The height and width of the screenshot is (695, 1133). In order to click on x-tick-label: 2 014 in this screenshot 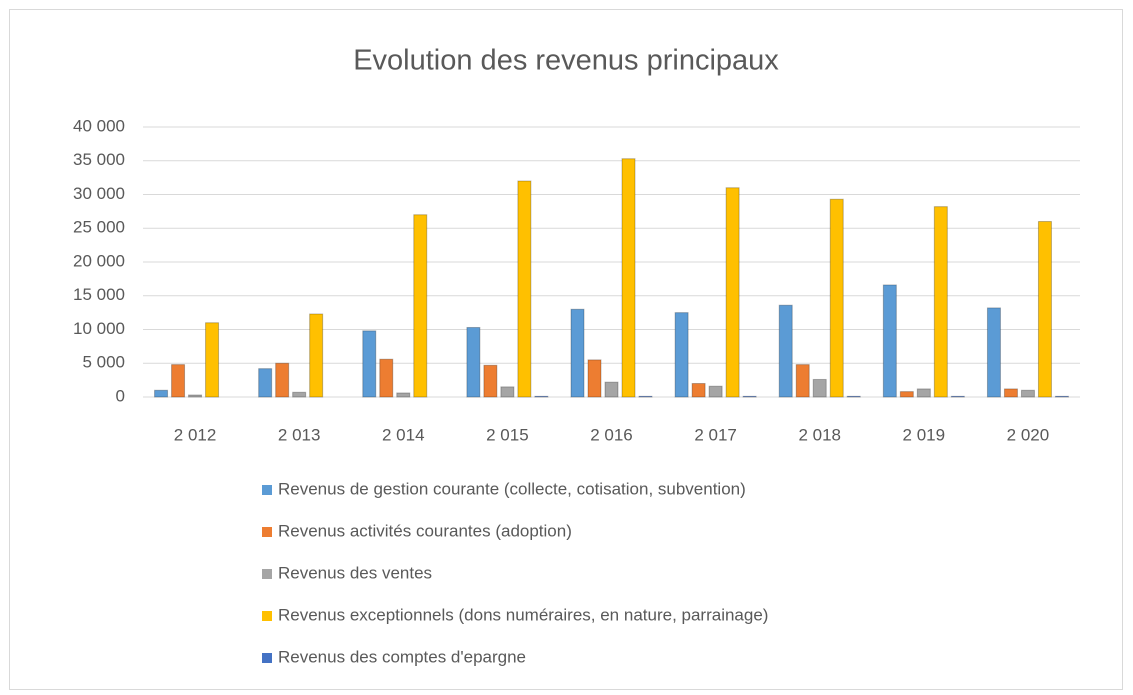, I will do `click(403, 434)`.